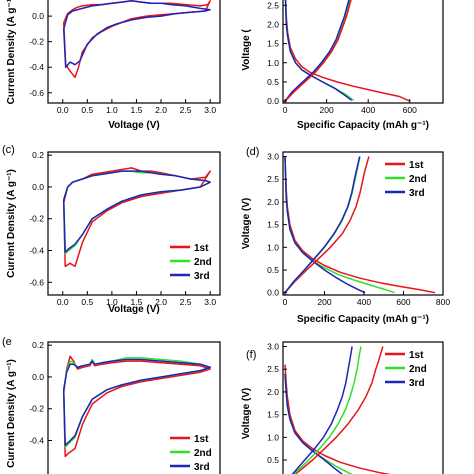 This screenshot has height=474, width=474. I want to click on y-axis-label-c: Current Density (A g⁻¹), so click(11, 223).